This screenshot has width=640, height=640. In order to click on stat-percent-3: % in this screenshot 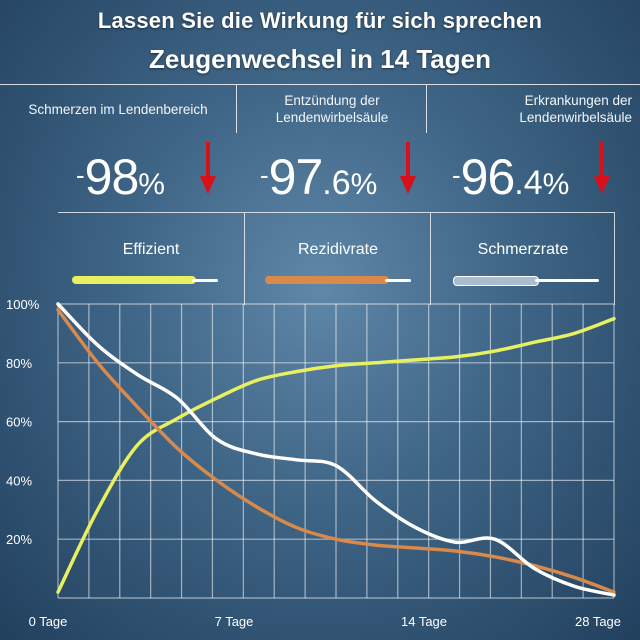, I will do `click(556, 184)`.